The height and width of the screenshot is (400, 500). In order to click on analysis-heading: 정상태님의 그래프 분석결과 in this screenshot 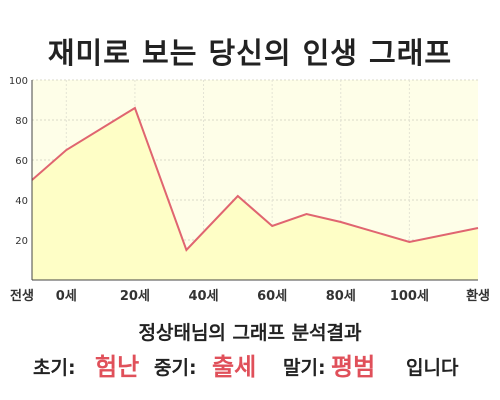, I will do `click(250, 333)`.